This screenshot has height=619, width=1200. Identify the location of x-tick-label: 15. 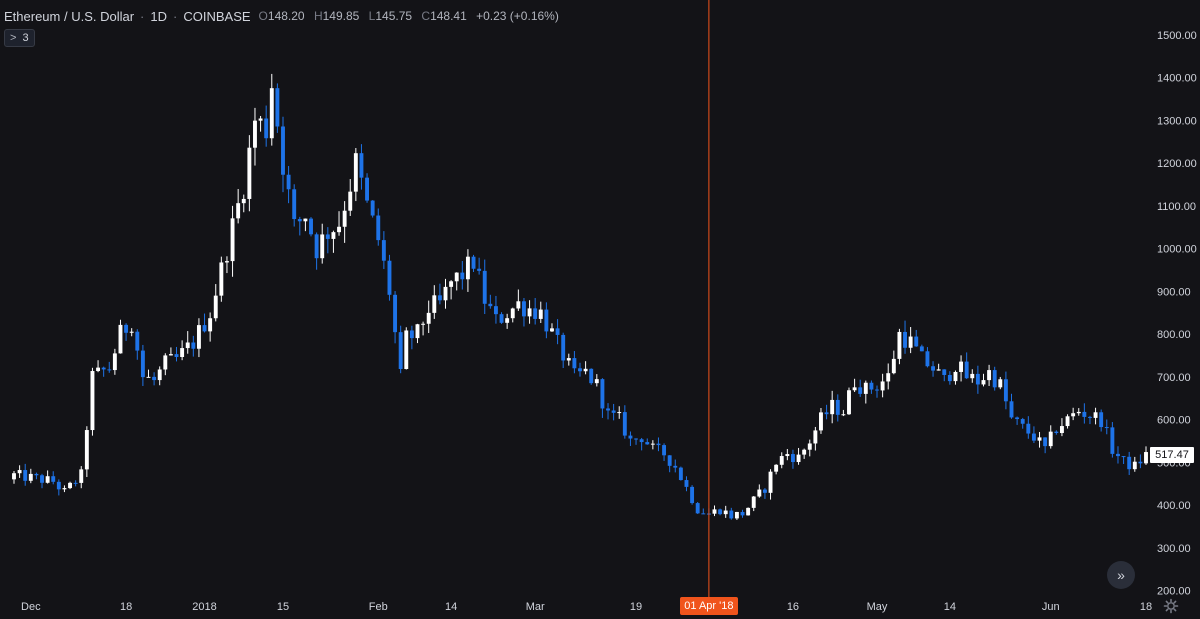
(283, 607).